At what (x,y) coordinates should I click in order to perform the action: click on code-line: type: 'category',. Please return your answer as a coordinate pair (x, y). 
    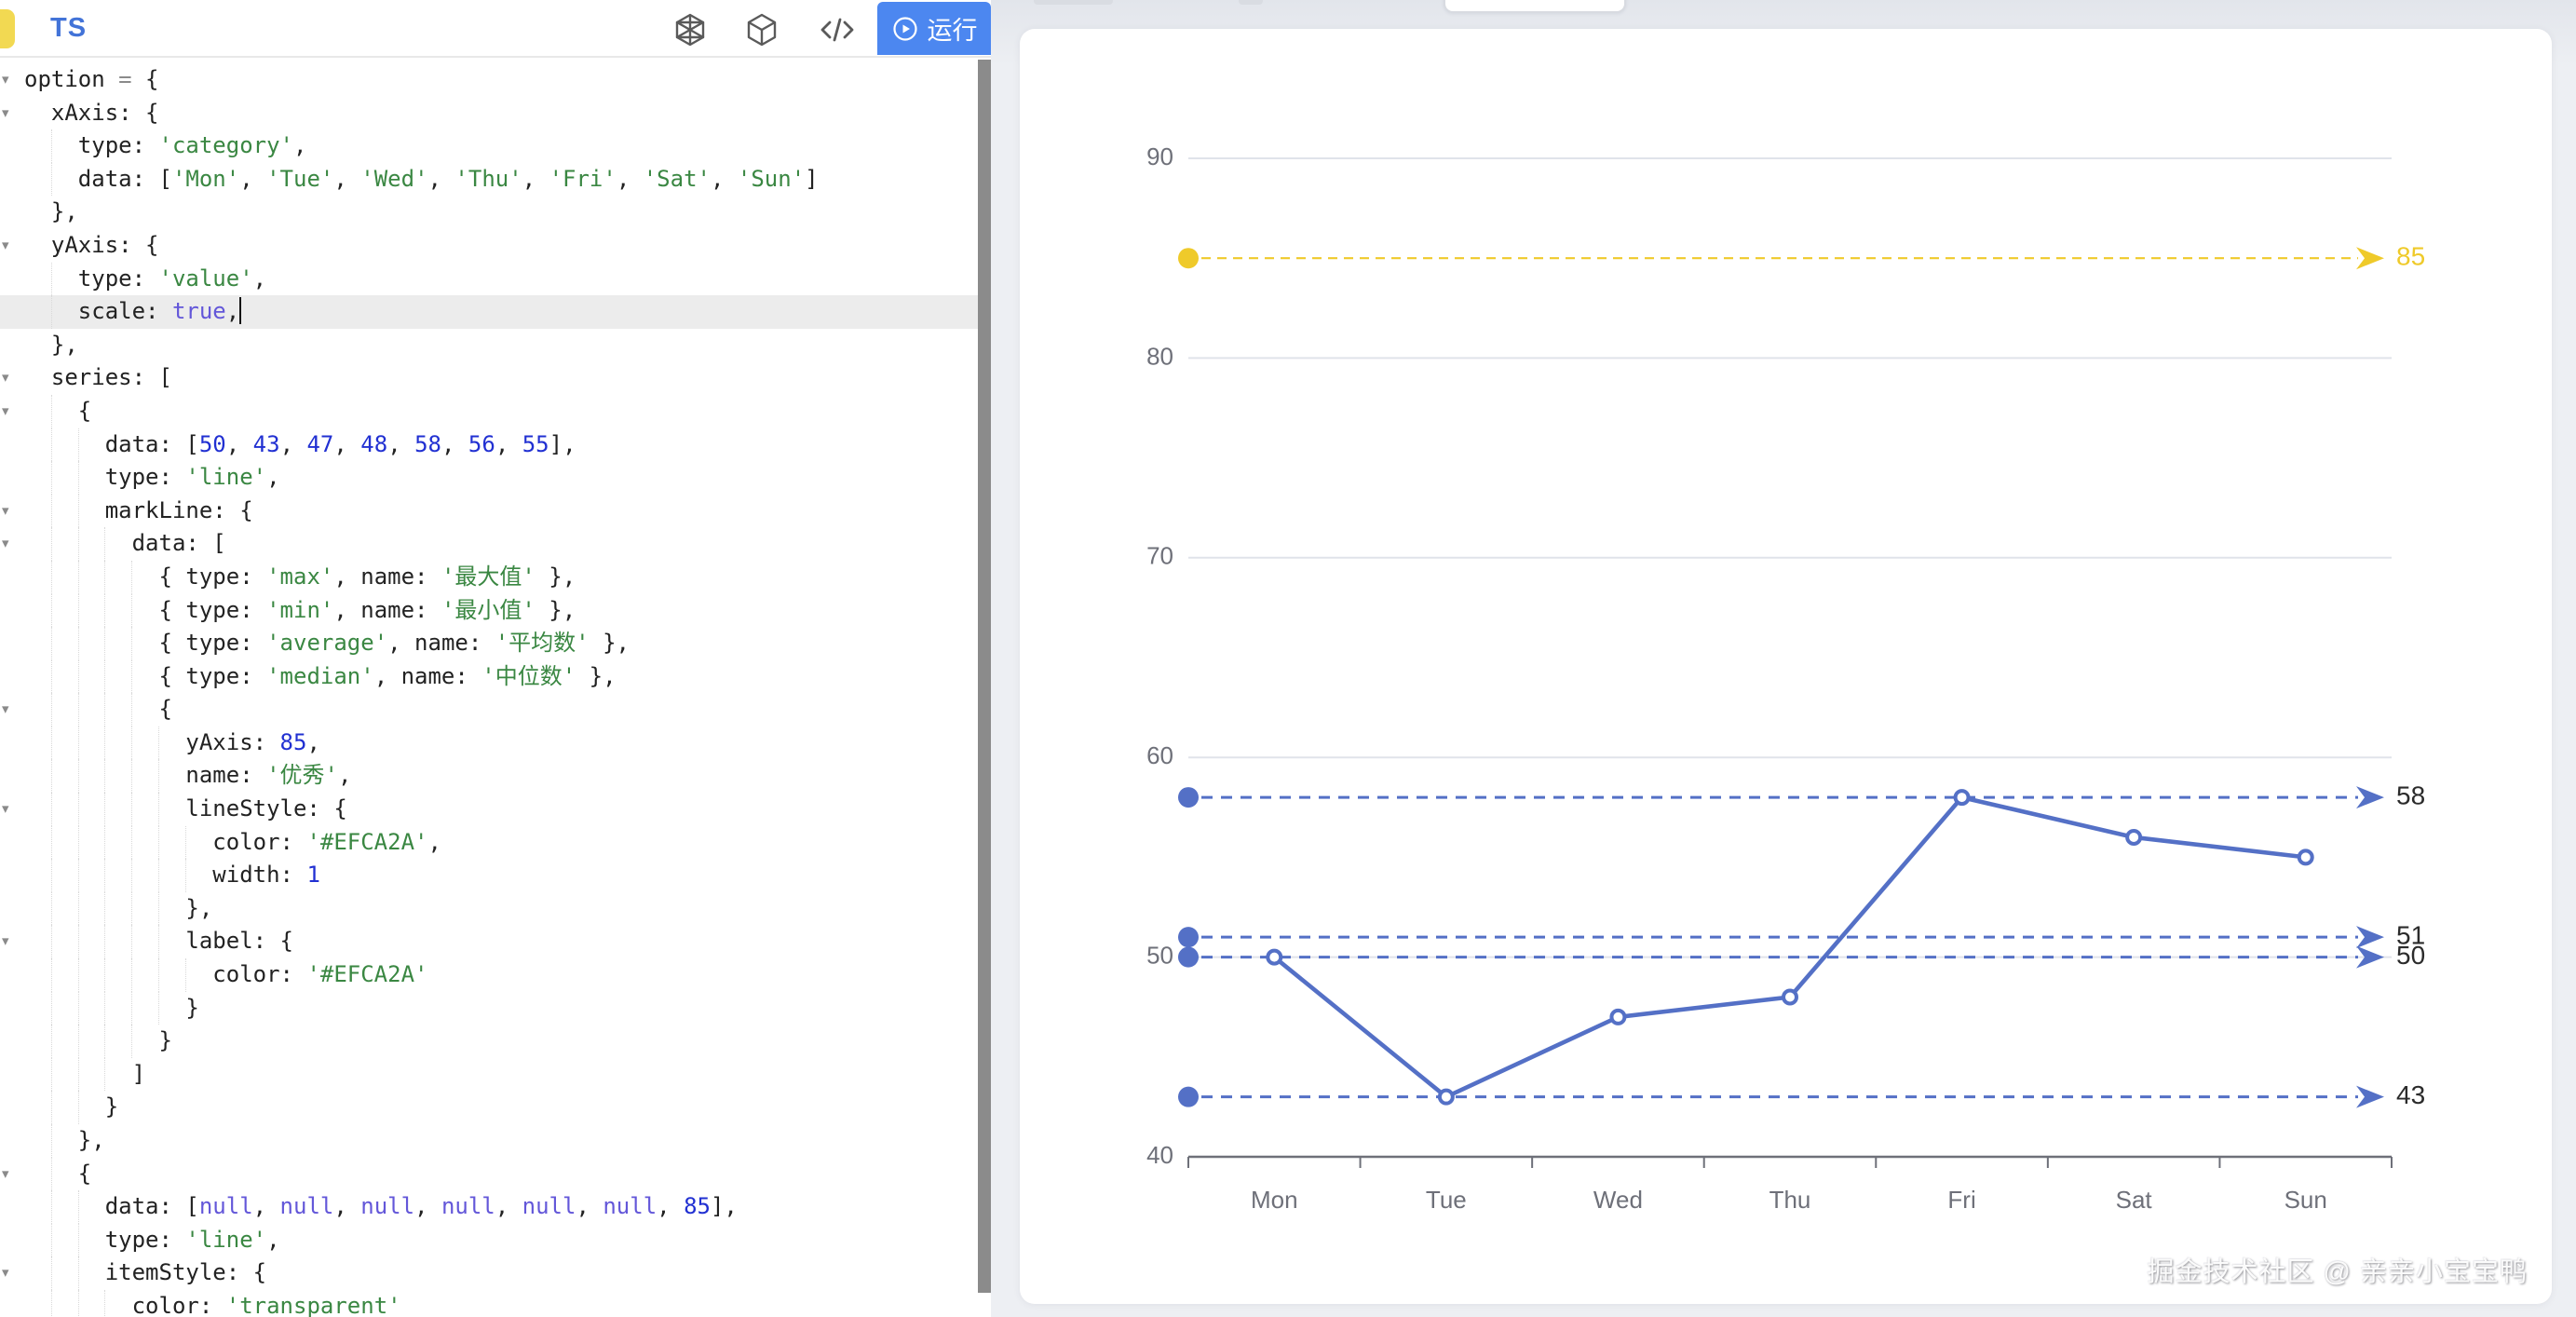
    Looking at the image, I should click on (489, 146).